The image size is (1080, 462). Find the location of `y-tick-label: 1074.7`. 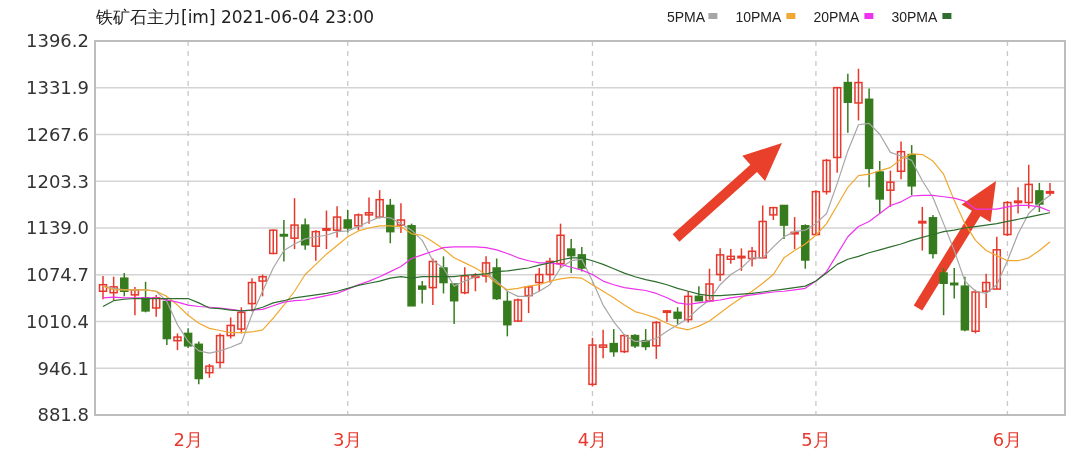

y-tick-label: 1074.7 is located at coordinates (57, 275).